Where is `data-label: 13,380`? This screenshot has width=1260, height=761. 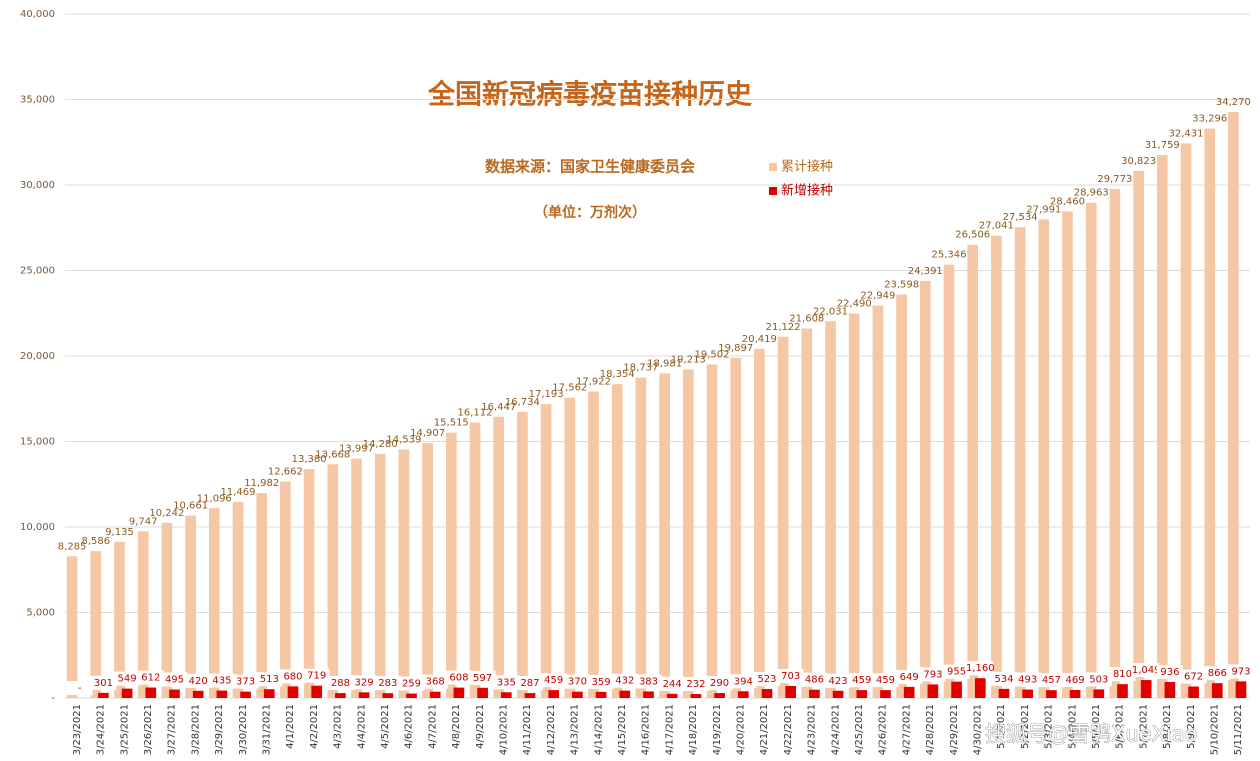
data-label: 13,380 is located at coordinates (309, 459).